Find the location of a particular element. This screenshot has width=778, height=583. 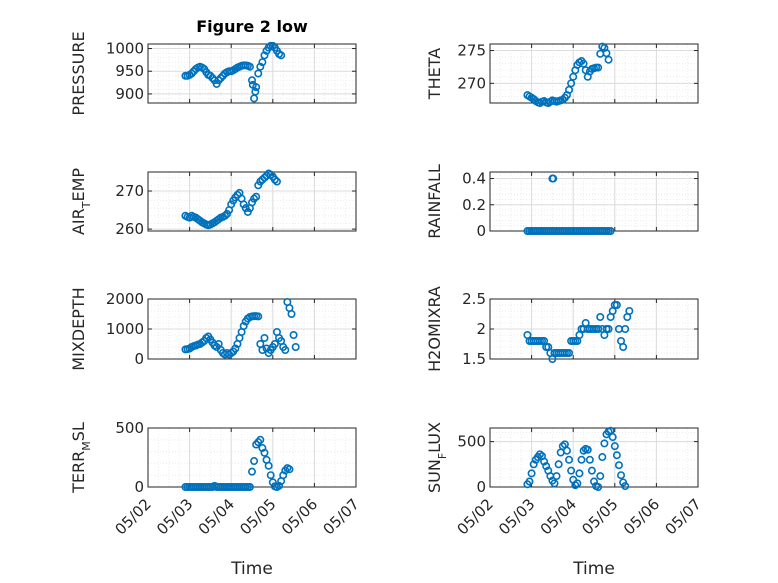

x-axis-label-left: Time is located at coordinates (251, 569).